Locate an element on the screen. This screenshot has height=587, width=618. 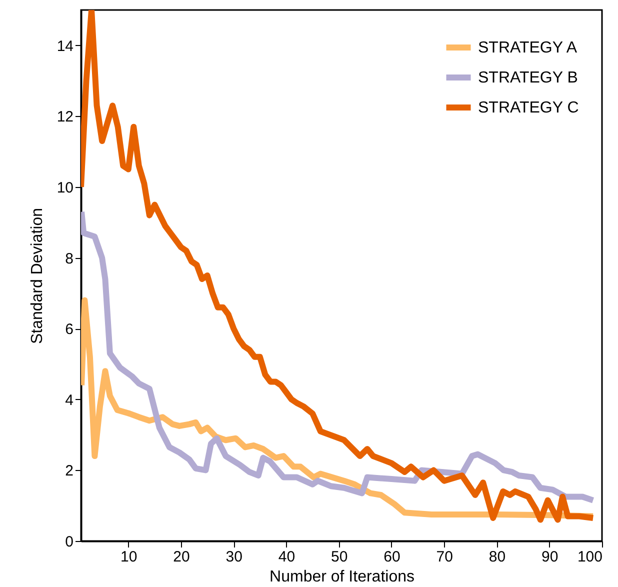
x-tick-label: 30 is located at coordinates (234, 557).